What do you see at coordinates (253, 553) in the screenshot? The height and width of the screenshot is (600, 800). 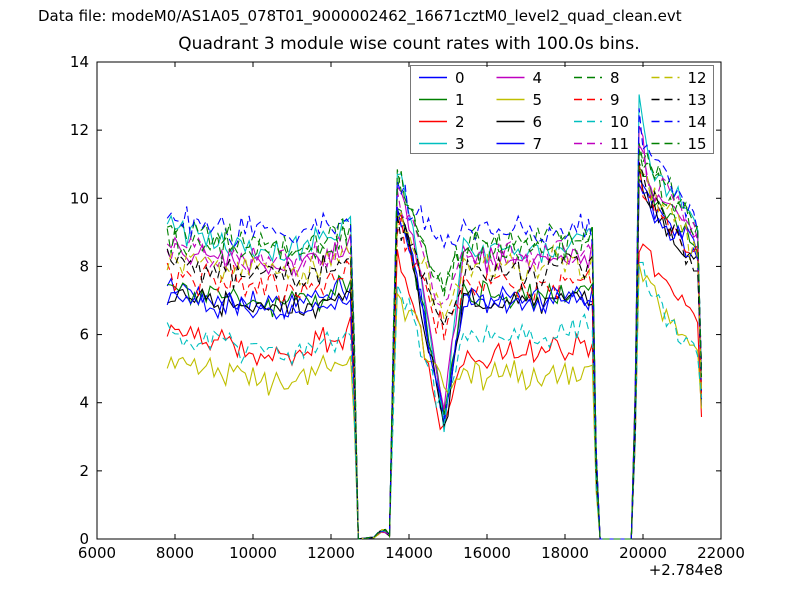 I see `x-tick-label: 10000` at bounding box center [253, 553].